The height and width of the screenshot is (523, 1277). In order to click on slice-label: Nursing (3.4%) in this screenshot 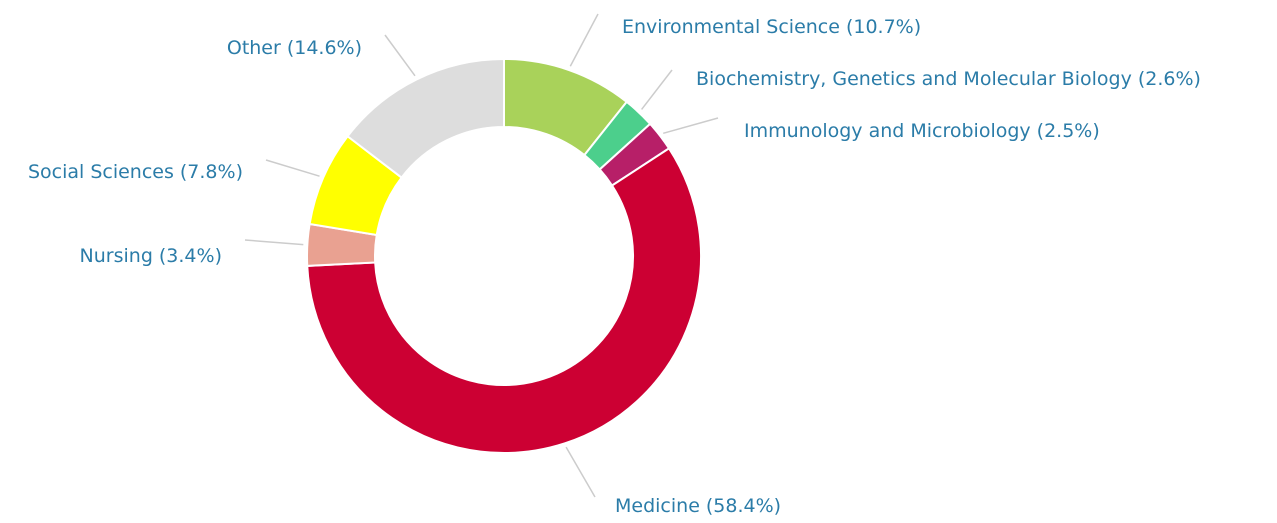, I will do `click(151, 256)`.